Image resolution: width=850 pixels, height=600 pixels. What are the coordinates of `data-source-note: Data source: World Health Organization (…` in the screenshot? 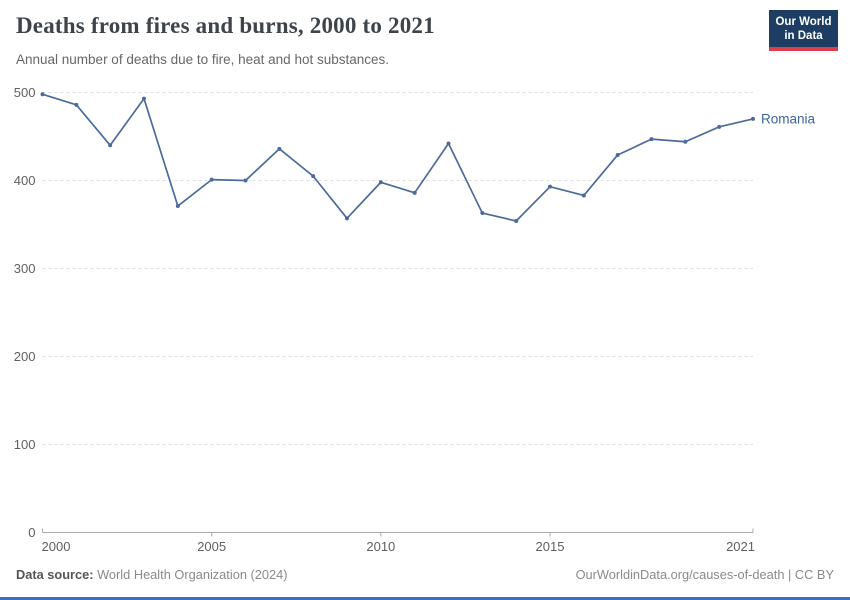 It's located at (151, 574).